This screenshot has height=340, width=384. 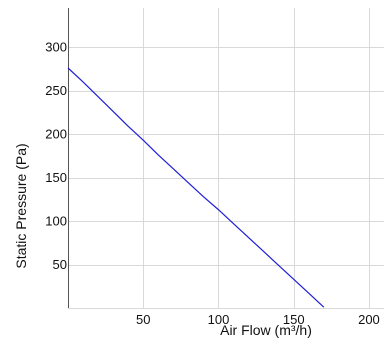 I want to click on y-tick-label: 100, so click(x=56, y=221).